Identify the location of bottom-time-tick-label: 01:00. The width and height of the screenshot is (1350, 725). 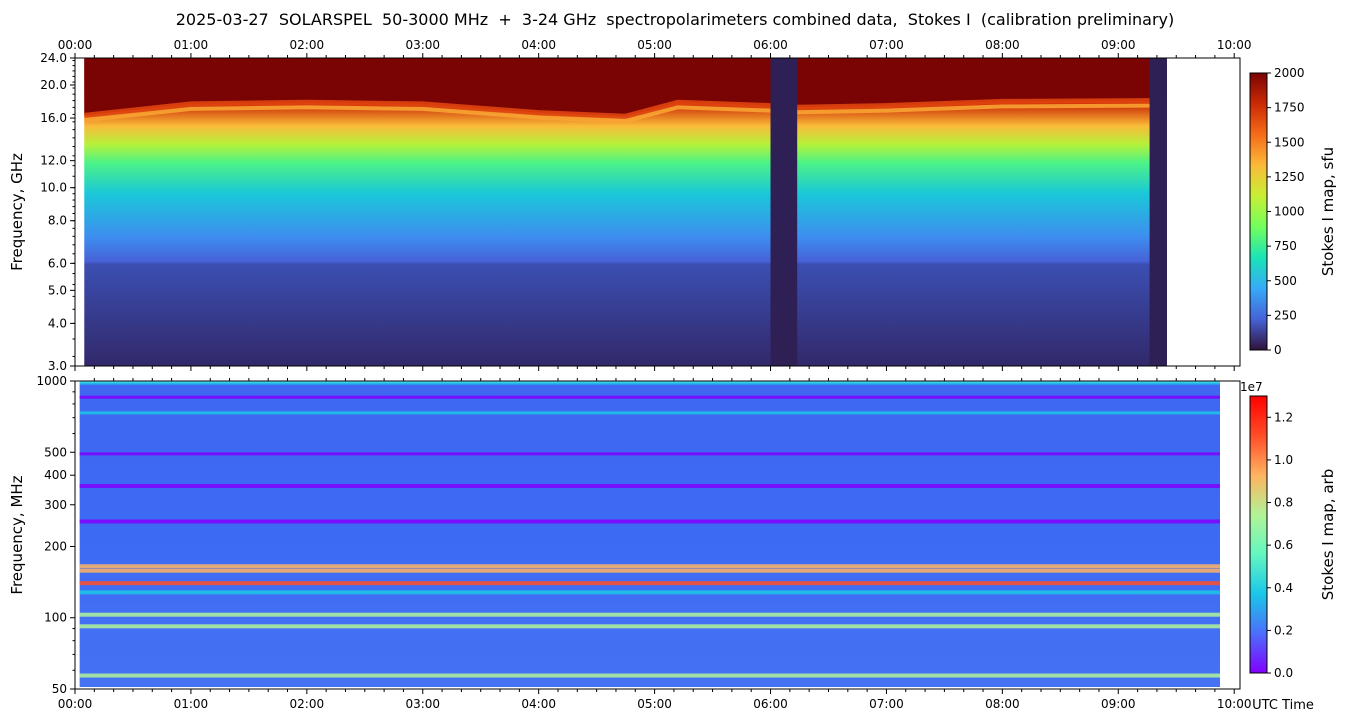
(191, 704).